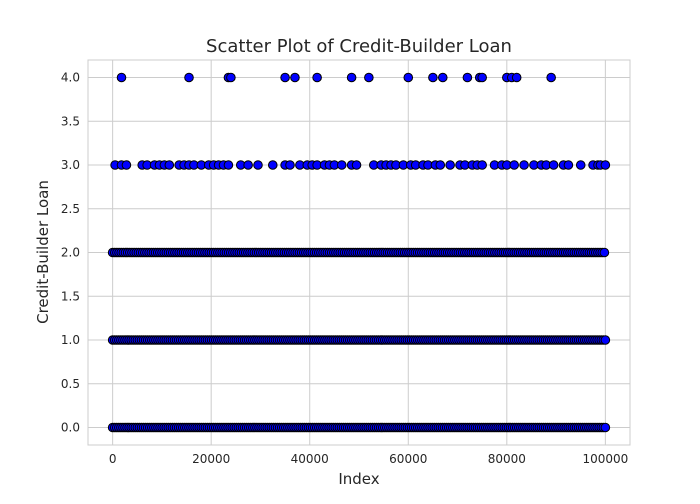 This screenshot has height=504, width=700. I want to click on x-tick-label: 100000, so click(605, 459).